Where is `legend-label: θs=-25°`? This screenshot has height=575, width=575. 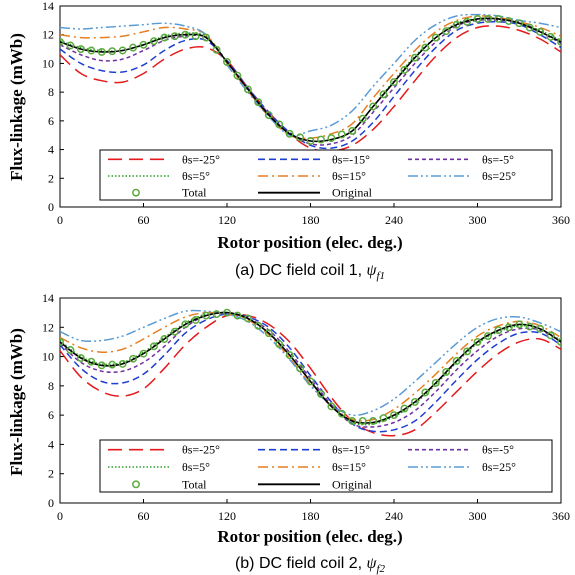 legend-label: θs=-25° is located at coordinates (201, 159).